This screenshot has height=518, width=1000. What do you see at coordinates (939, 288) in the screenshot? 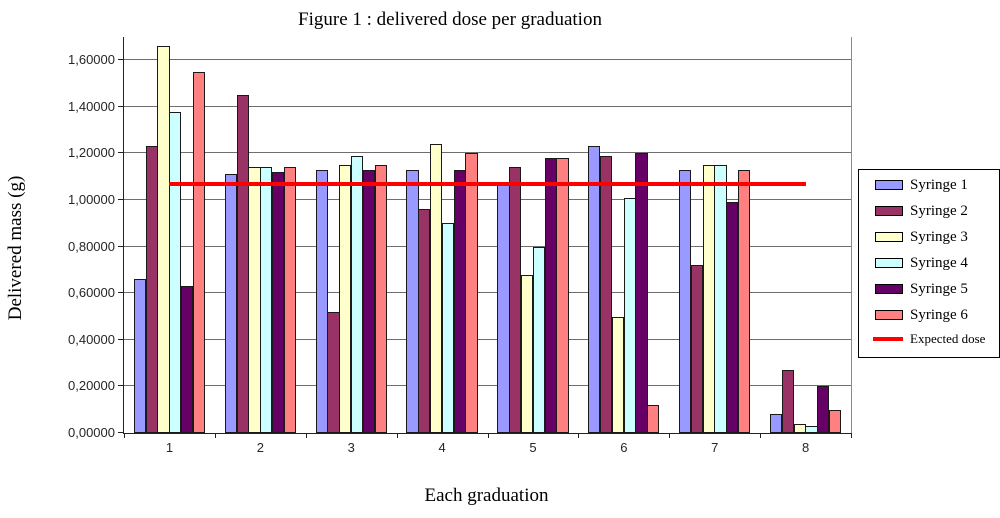
I see `legend-label: Syringe 5` at bounding box center [939, 288].